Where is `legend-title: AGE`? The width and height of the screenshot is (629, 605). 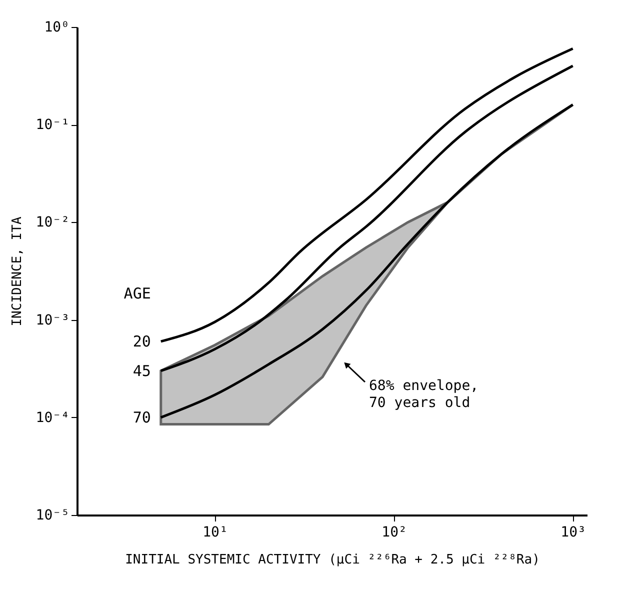 legend-title: AGE is located at coordinates (137, 293).